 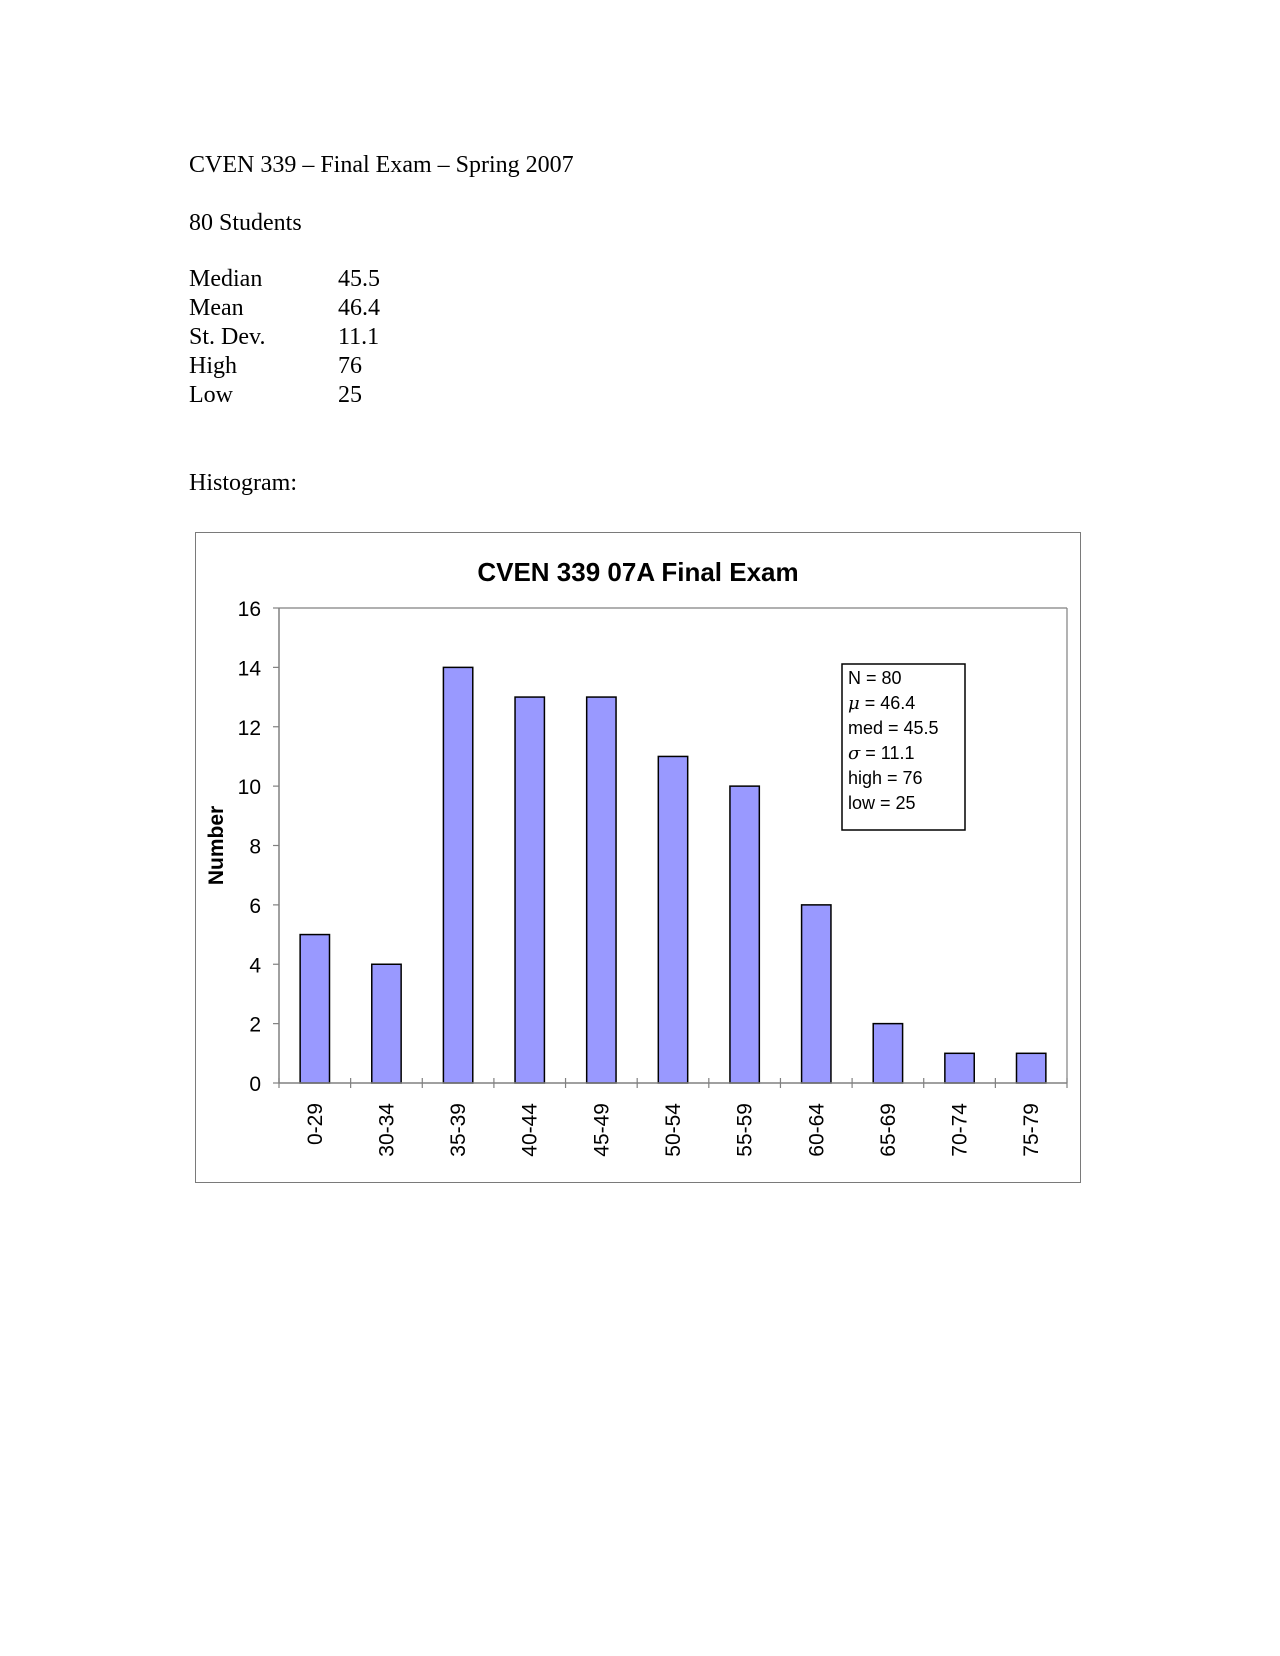 I want to click on y-tick-label: 0, so click(x=255, y=1084).